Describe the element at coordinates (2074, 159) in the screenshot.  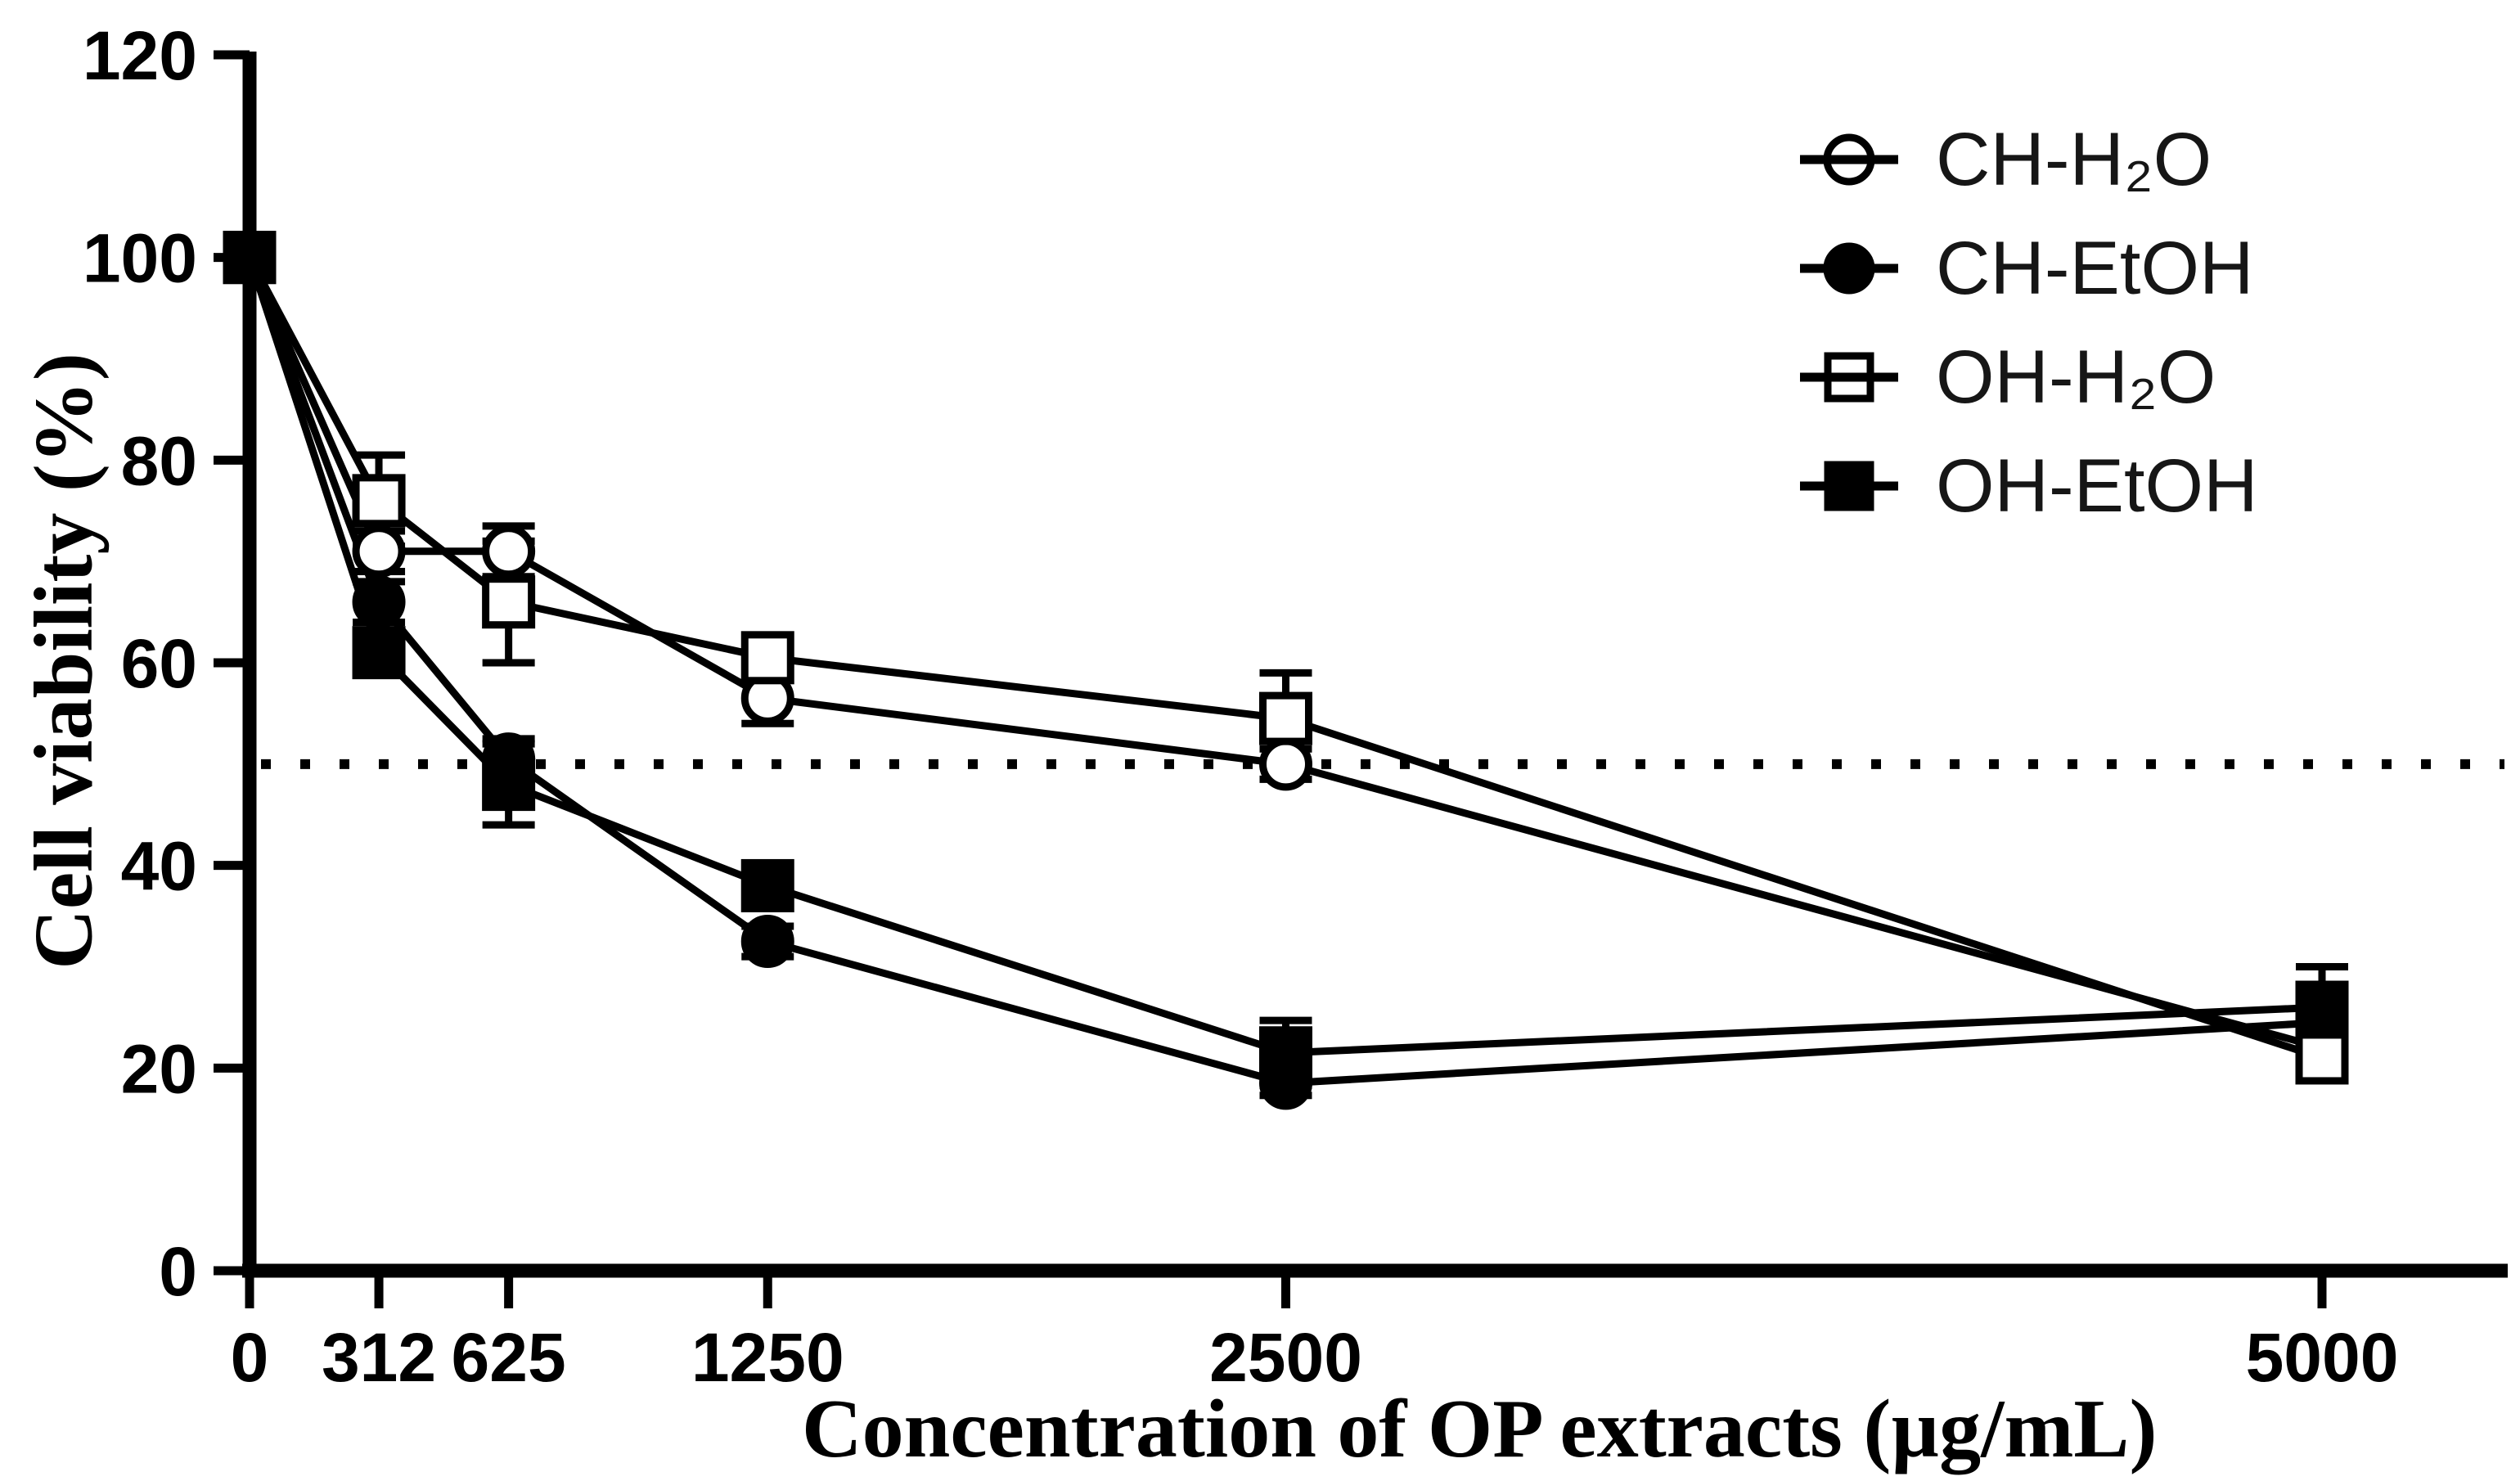
I see `legend-label: CH-H₂O` at that location.